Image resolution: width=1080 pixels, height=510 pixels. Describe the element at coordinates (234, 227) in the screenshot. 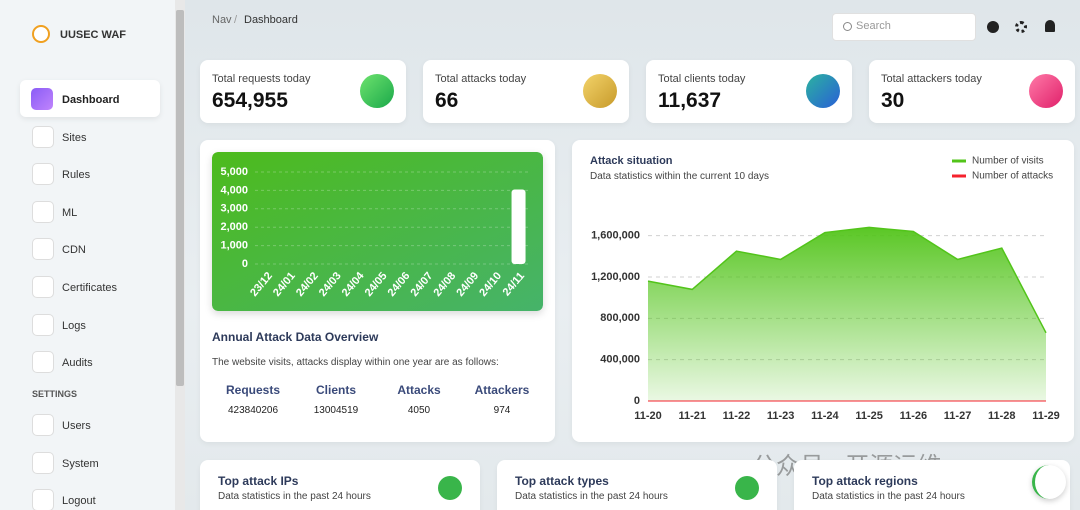

I see `y-tick-label: 2,000` at that location.